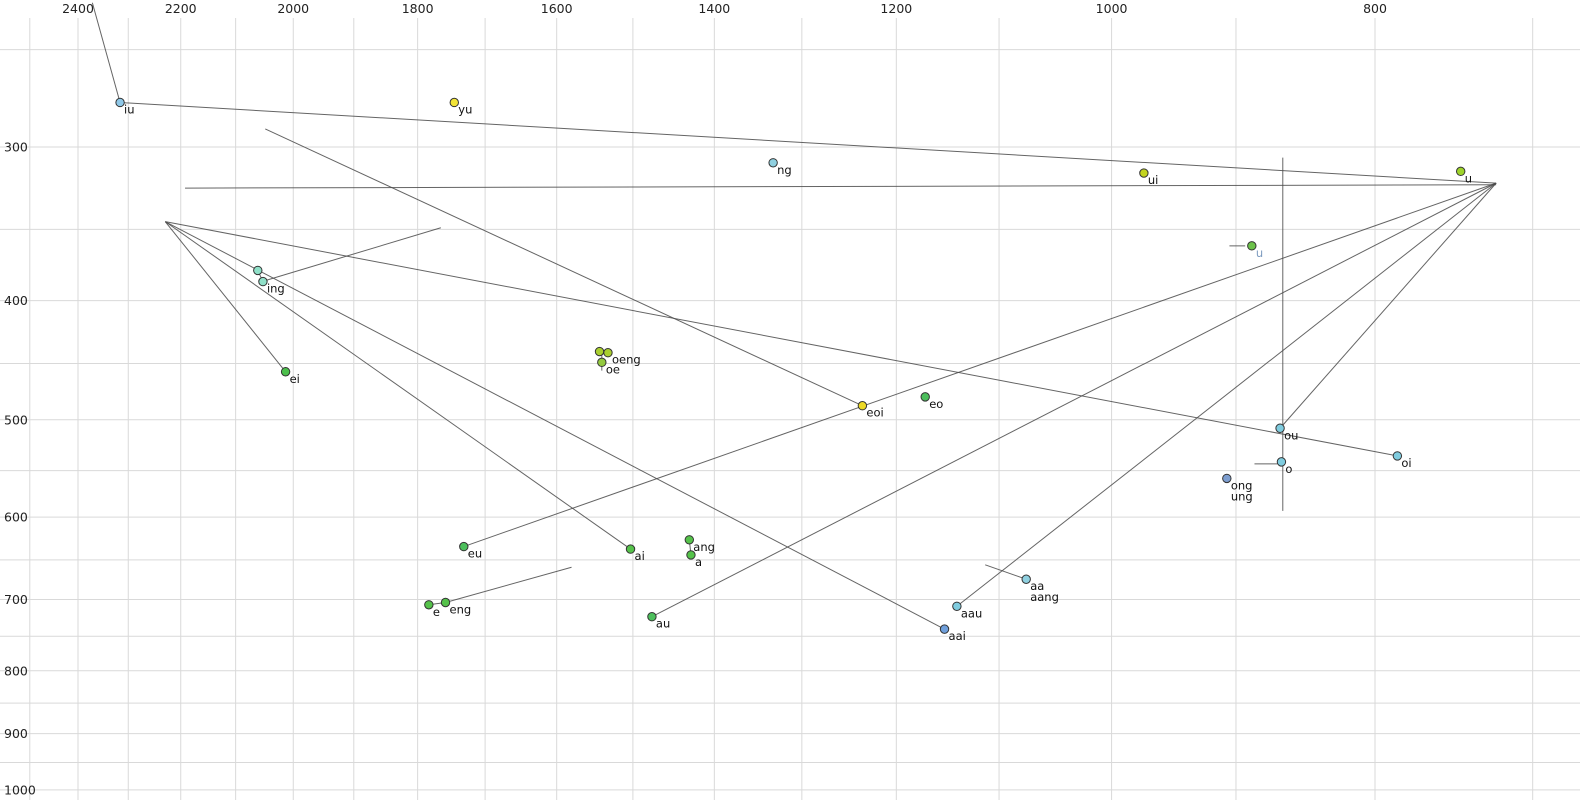  Describe the element at coordinates (129, 109) in the screenshot. I see `point-label-iu: iu` at that location.